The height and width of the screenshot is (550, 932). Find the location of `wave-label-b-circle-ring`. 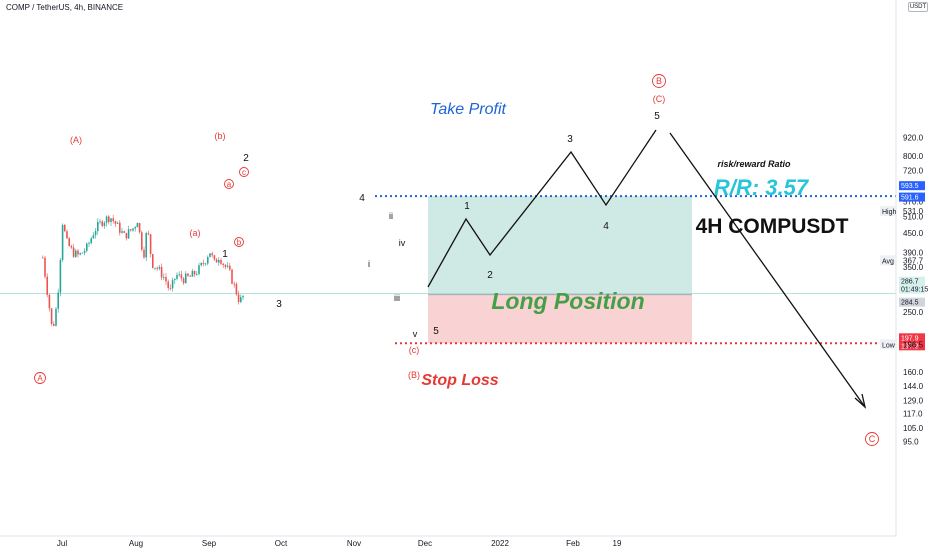

wave-label-b-circle-ring is located at coordinates (239, 242).